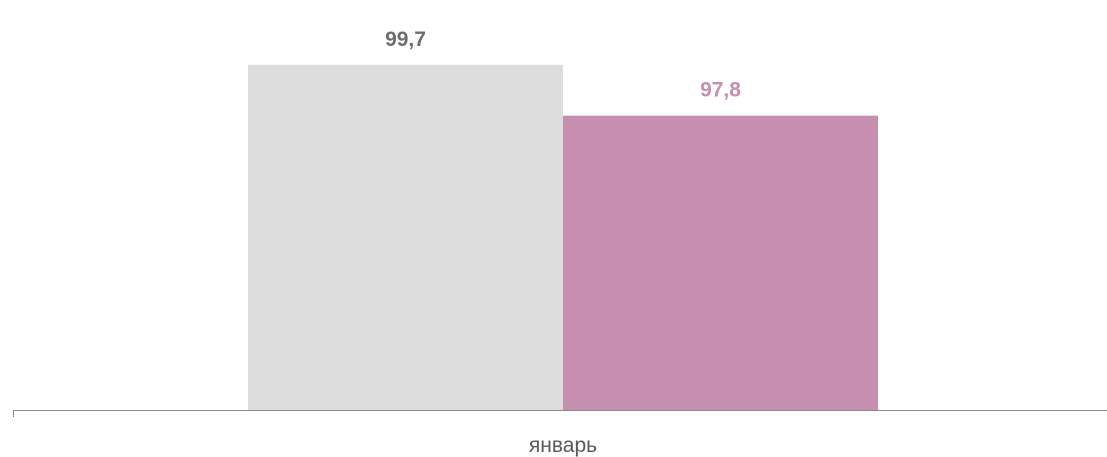 This screenshot has height=457, width=1107. What do you see at coordinates (405, 39) in the screenshot?
I see `data-label-series-1: 99,7` at bounding box center [405, 39].